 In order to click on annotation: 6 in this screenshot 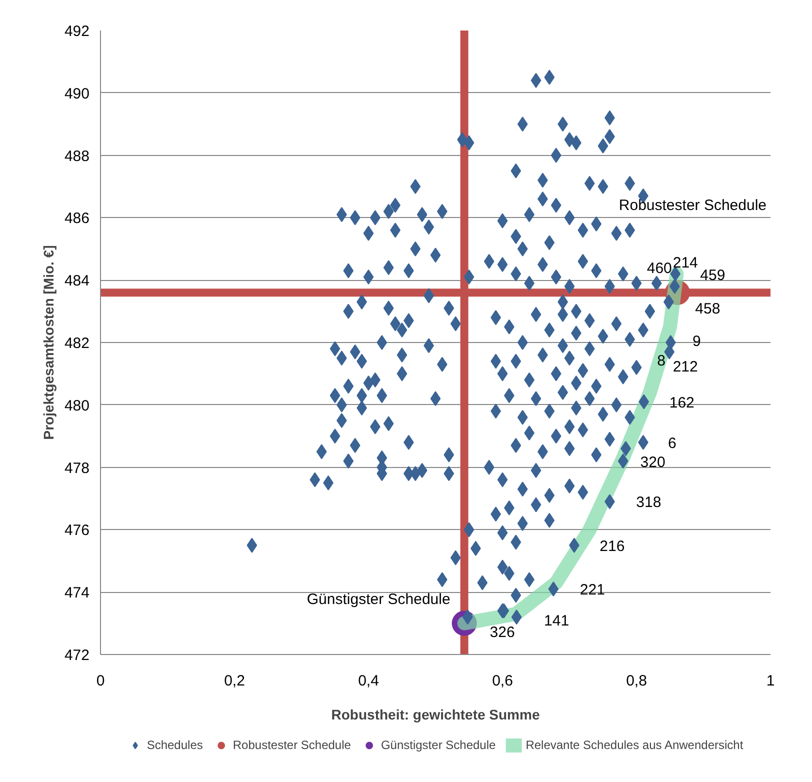, I will do `click(672, 443)`.